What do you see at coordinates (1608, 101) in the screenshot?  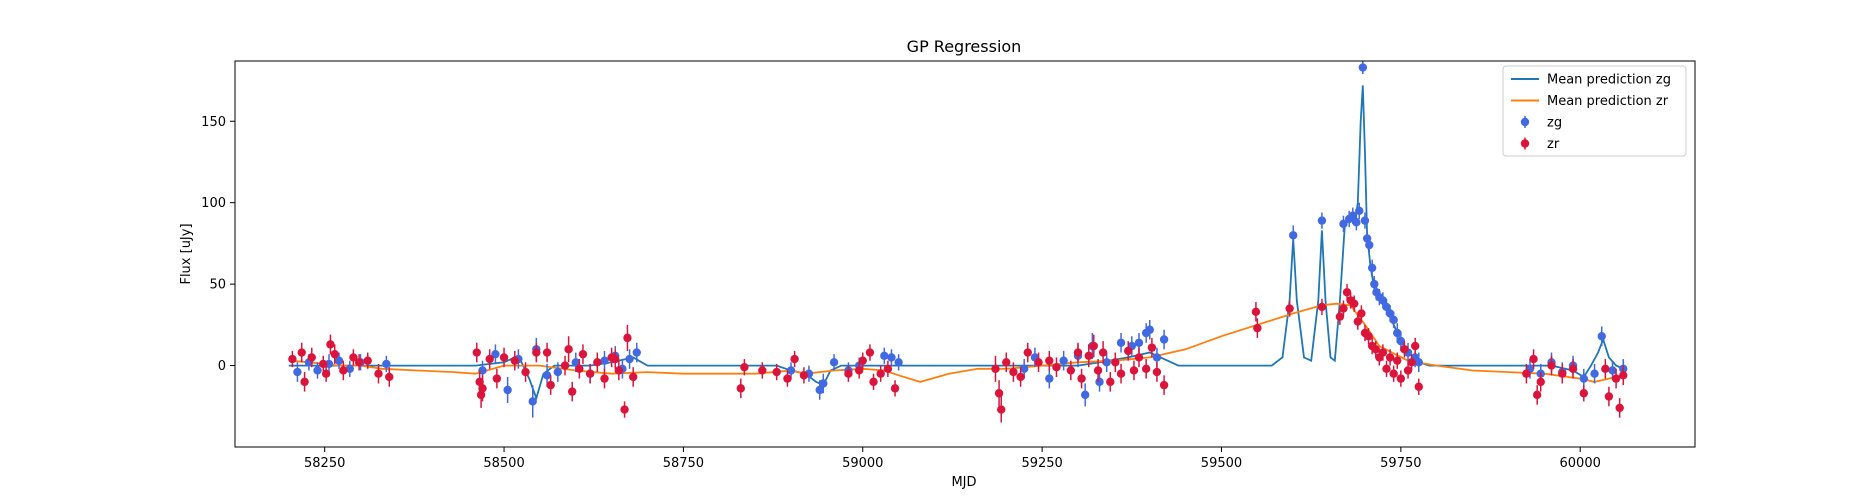 I see `legend-label: Mean prediction zr` at bounding box center [1608, 101].